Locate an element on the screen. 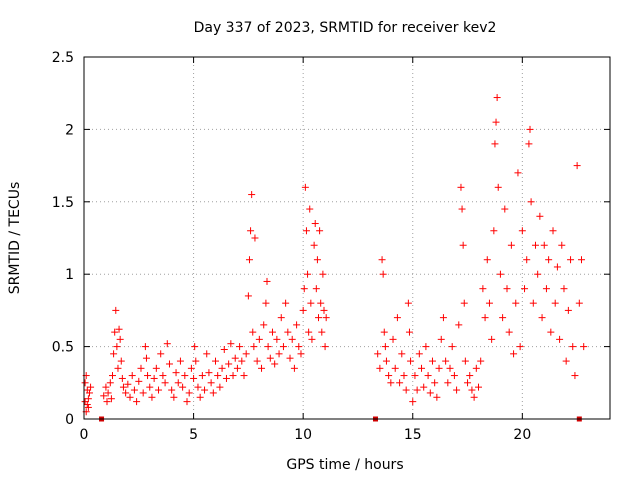  x-tick-label: 5 is located at coordinates (193, 435).